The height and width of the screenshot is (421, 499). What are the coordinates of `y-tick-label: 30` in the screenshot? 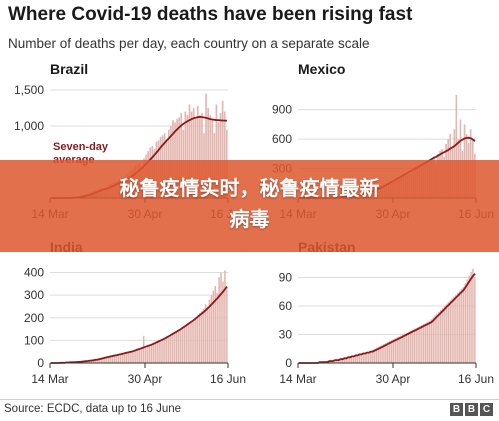 It's located at (286, 335).